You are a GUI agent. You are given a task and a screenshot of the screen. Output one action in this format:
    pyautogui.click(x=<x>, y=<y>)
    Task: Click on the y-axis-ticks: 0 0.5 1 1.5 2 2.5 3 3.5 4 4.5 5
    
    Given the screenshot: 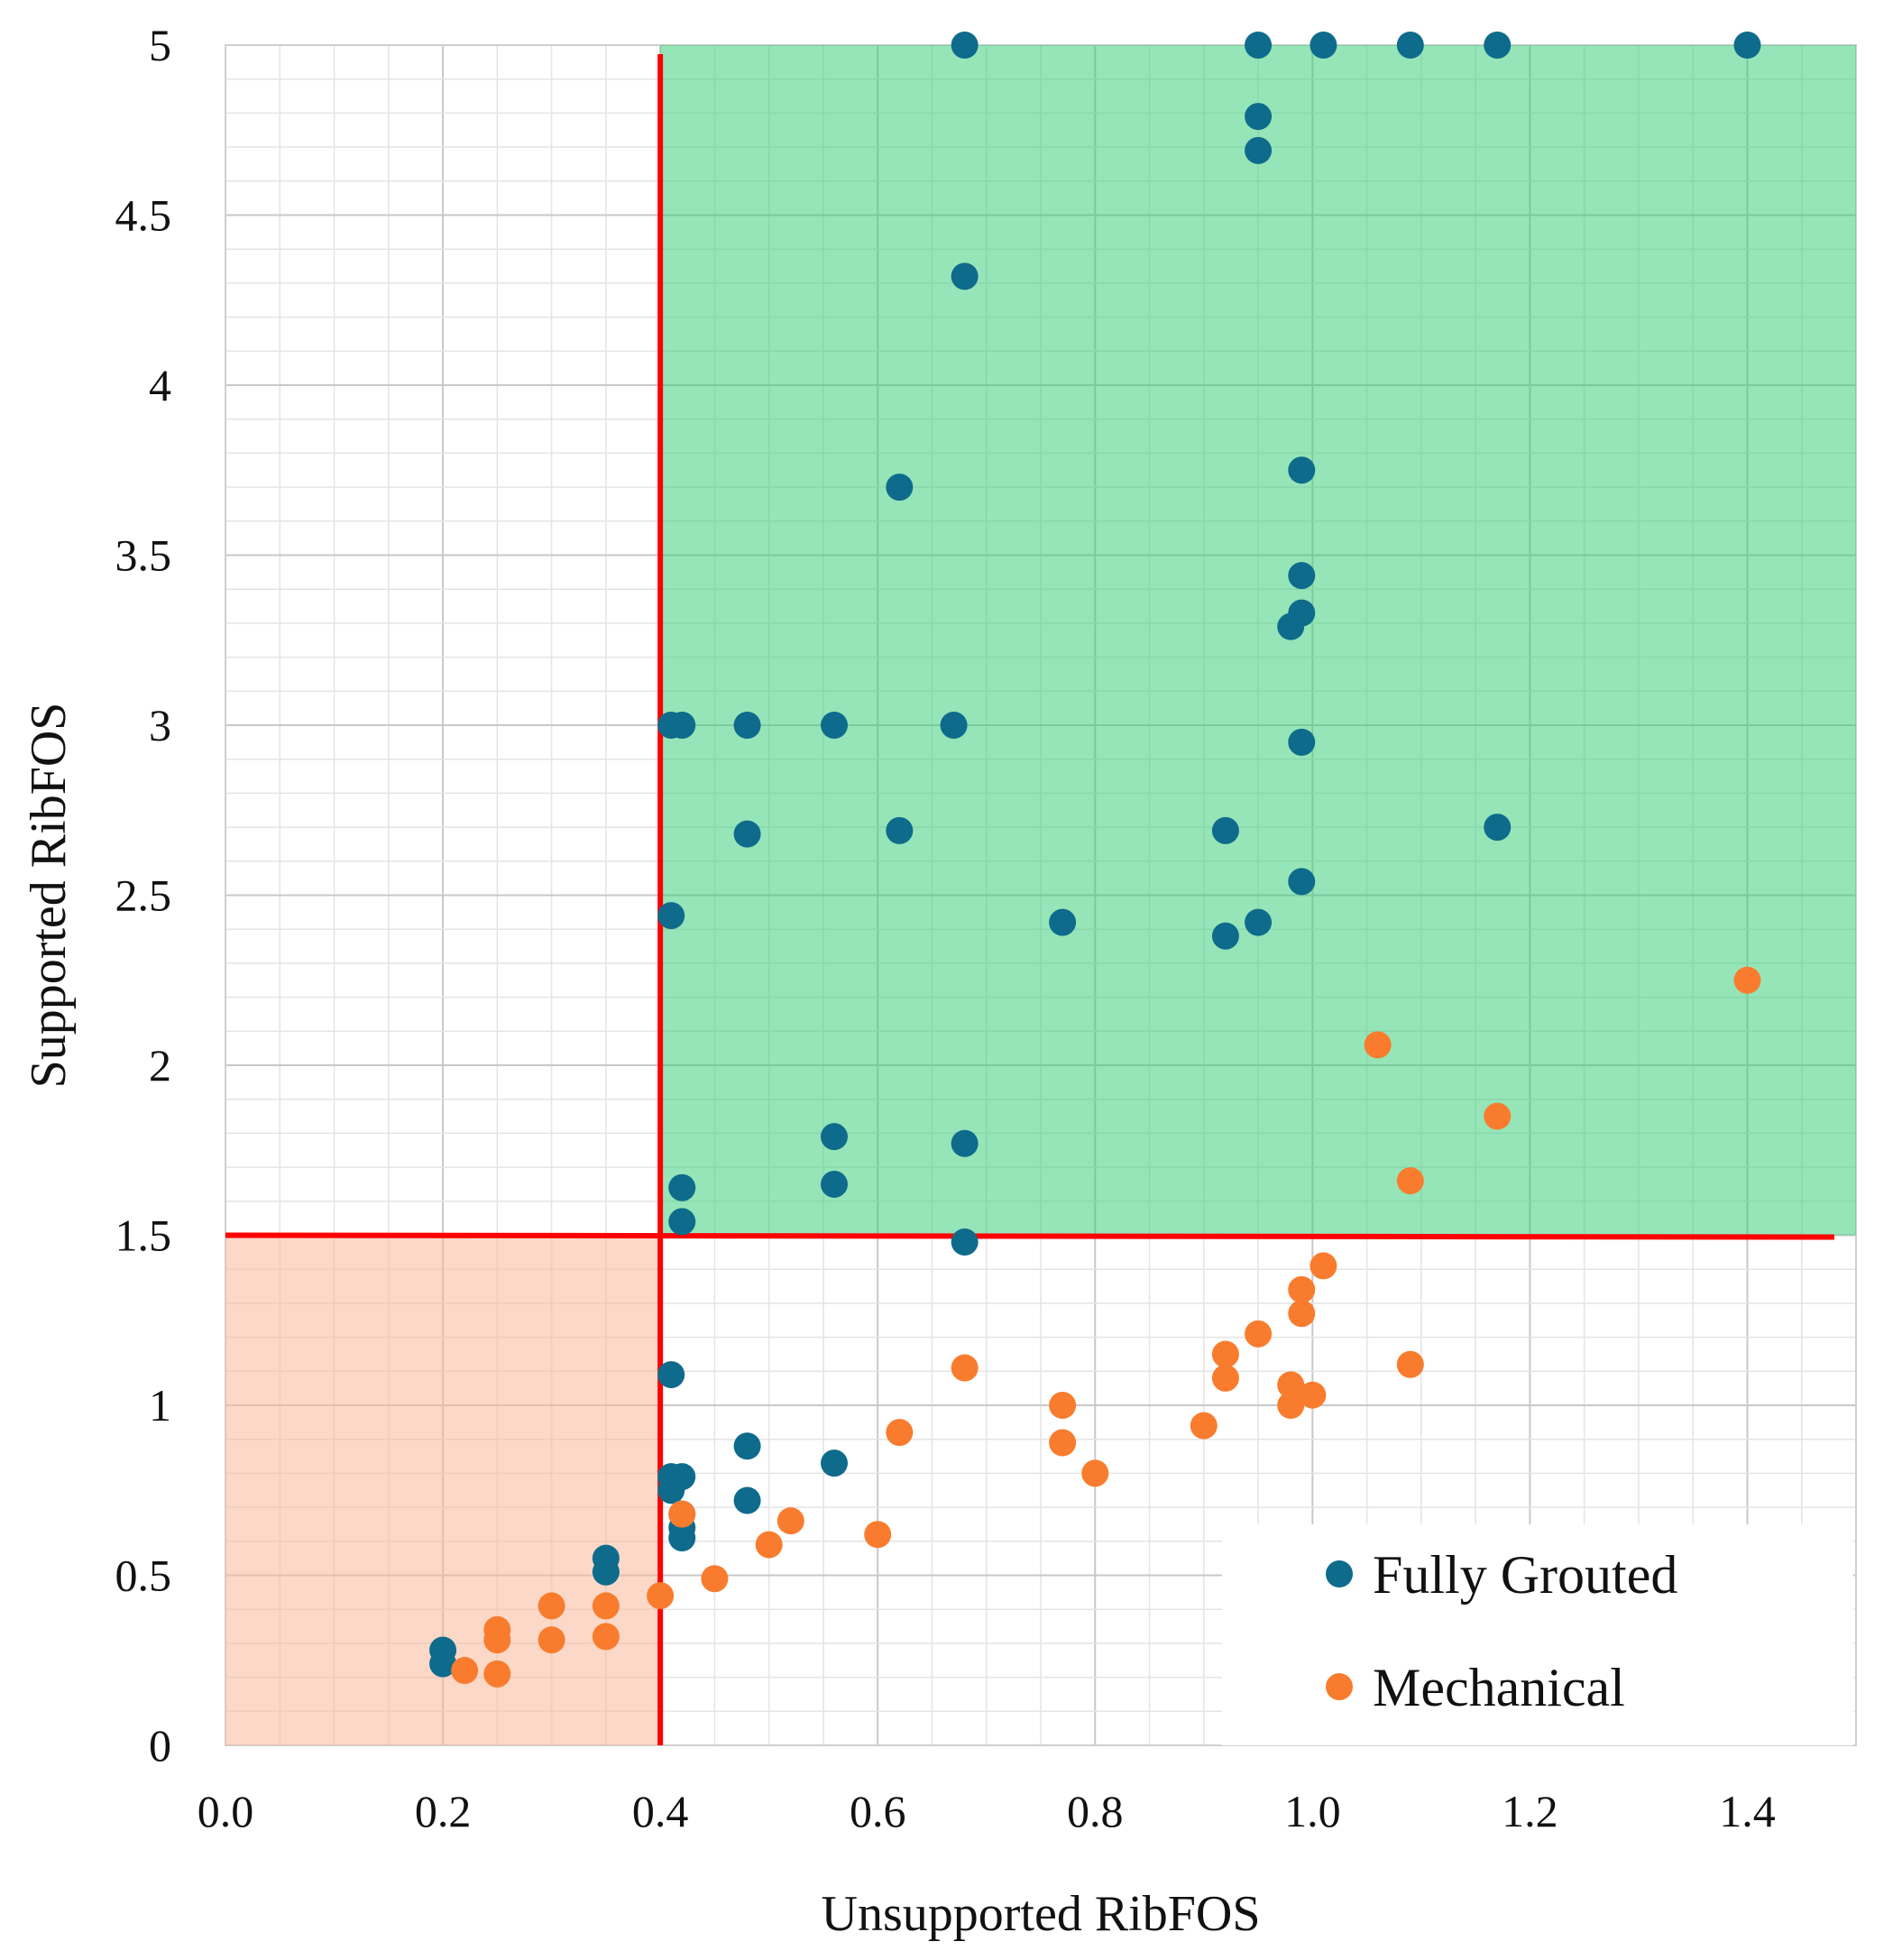 What is the action you would take?
    pyautogui.click(x=143, y=895)
    